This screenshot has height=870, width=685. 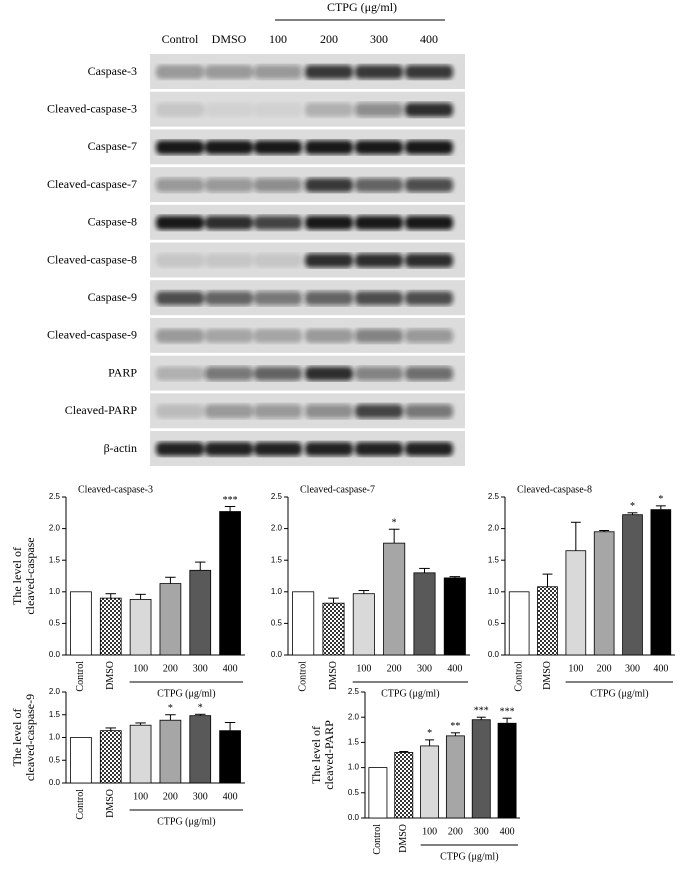 I want to click on blot-row-label: PARP, so click(x=122, y=372).